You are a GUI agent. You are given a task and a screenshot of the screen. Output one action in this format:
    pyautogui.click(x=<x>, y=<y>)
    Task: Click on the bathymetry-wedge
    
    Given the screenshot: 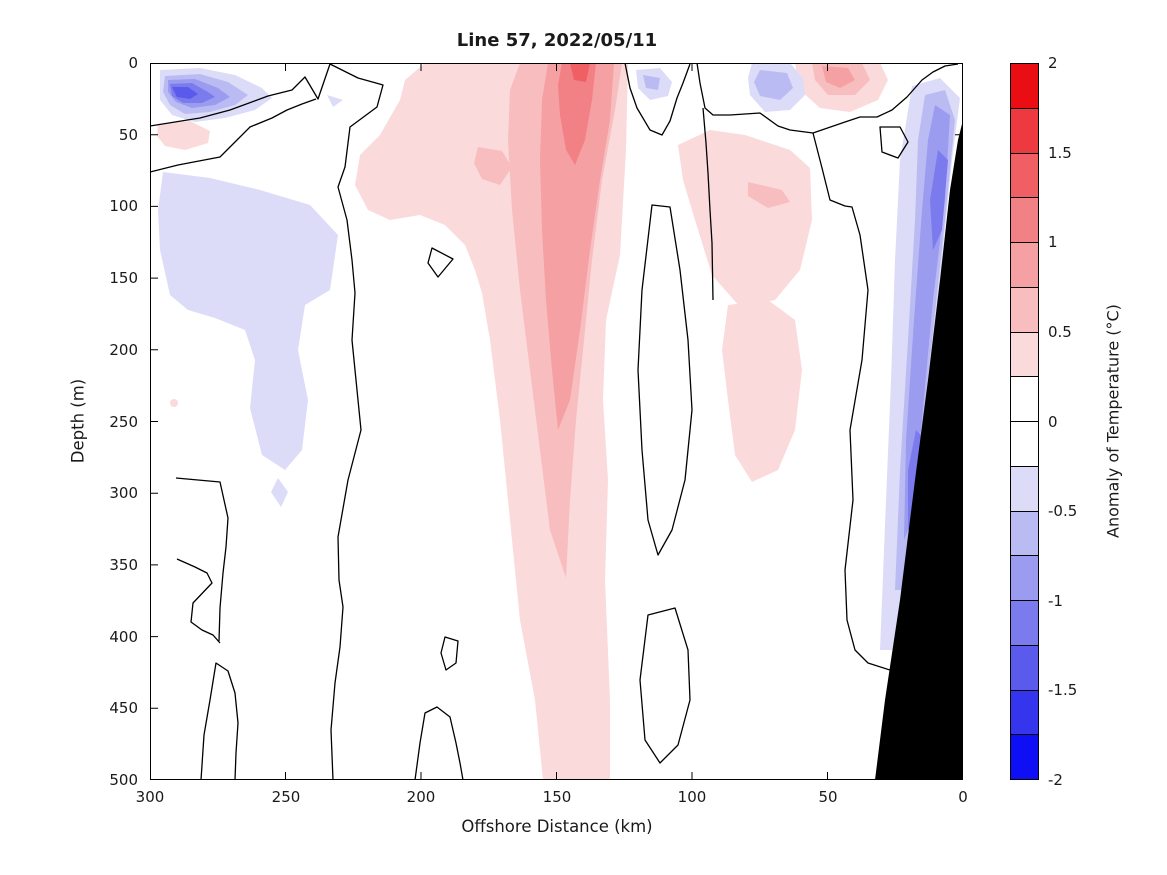 What is the action you would take?
    pyautogui.click(x=919, y=450)
    